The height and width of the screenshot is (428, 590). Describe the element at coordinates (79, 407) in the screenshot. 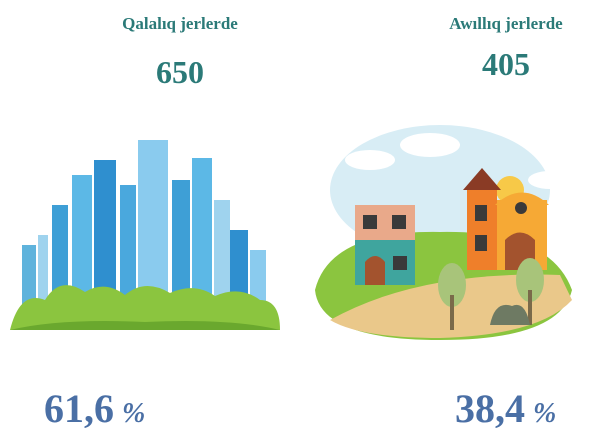

I see `urban-percent-value: 61,6` at that location.